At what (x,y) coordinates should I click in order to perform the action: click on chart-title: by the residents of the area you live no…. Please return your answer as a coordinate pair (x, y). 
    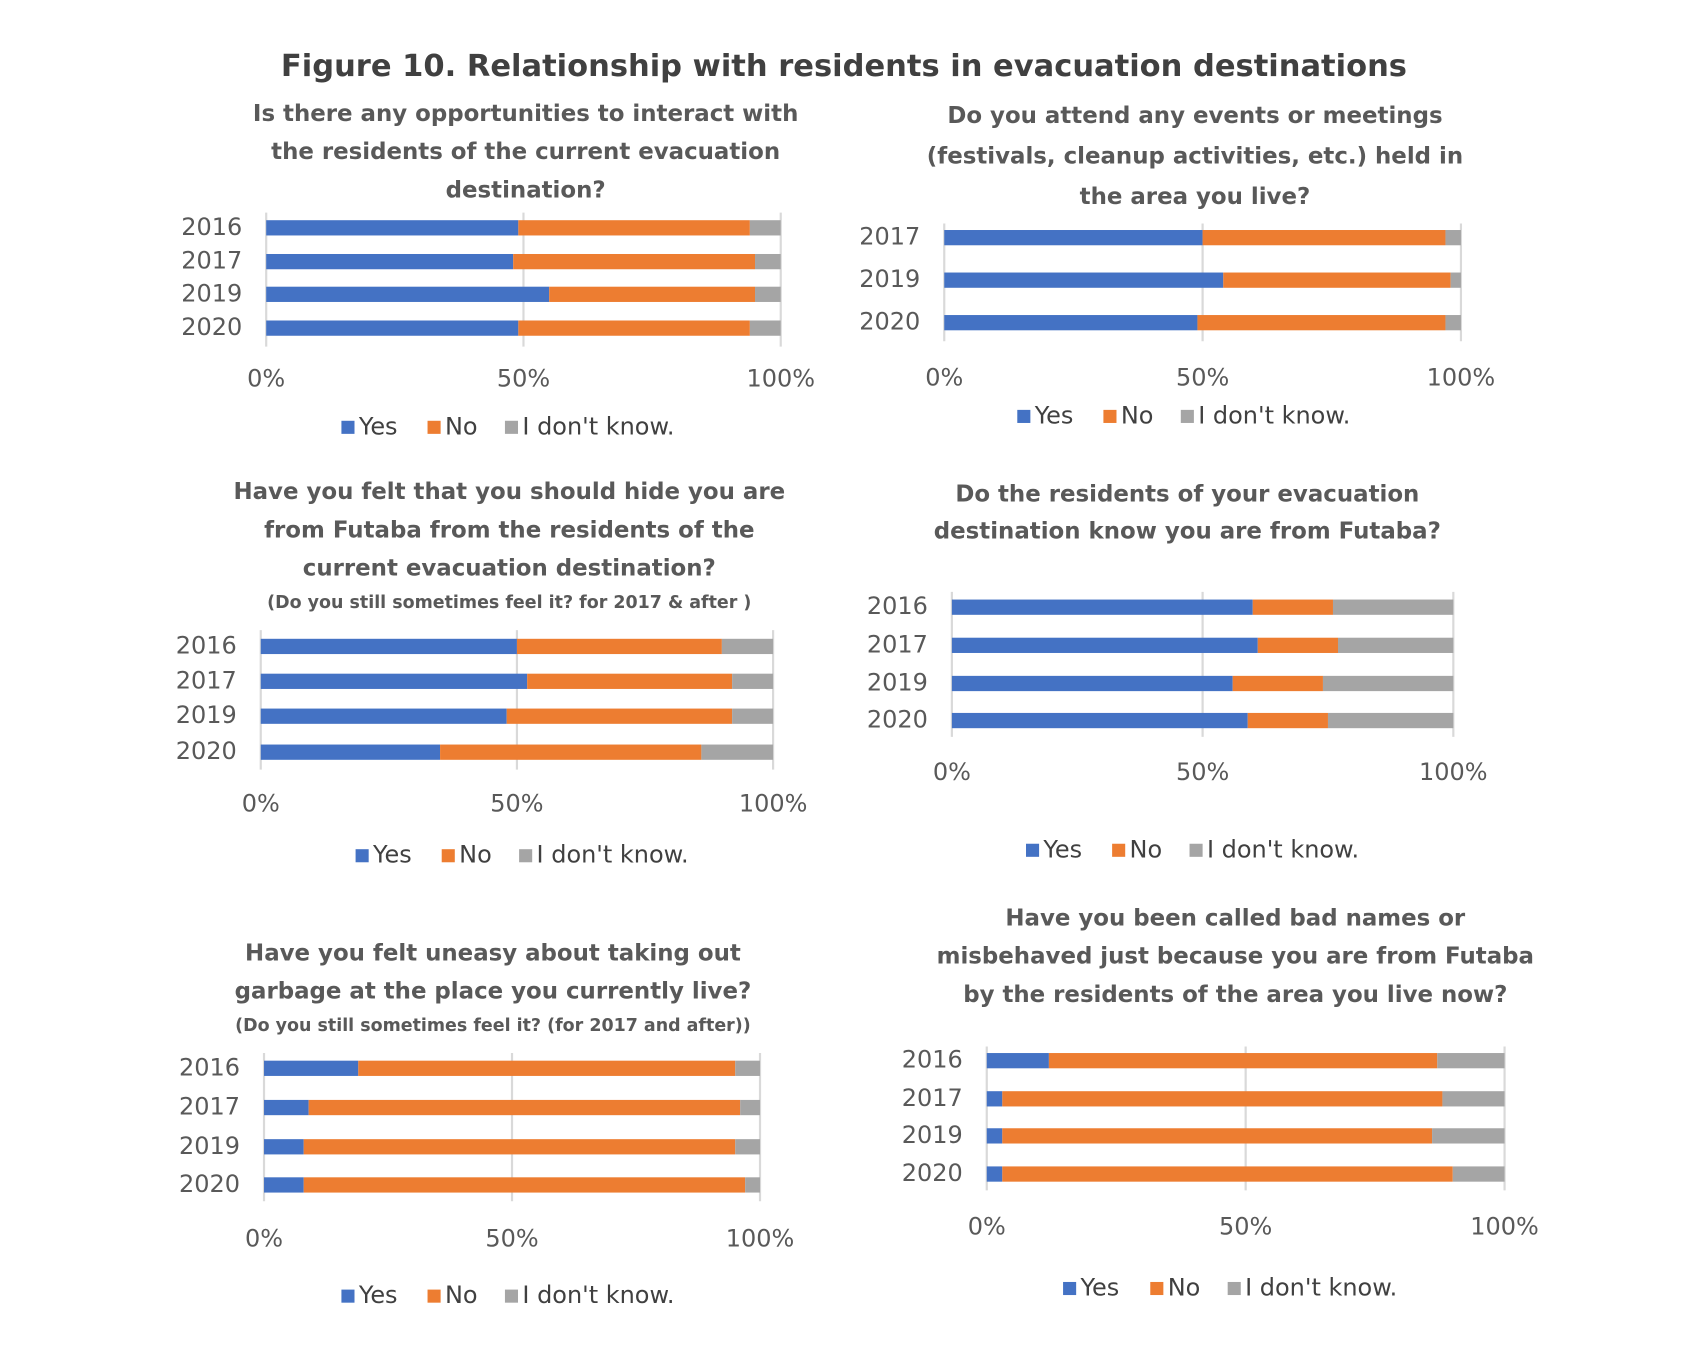
    Looking at the image, I should click on (1235, 995).